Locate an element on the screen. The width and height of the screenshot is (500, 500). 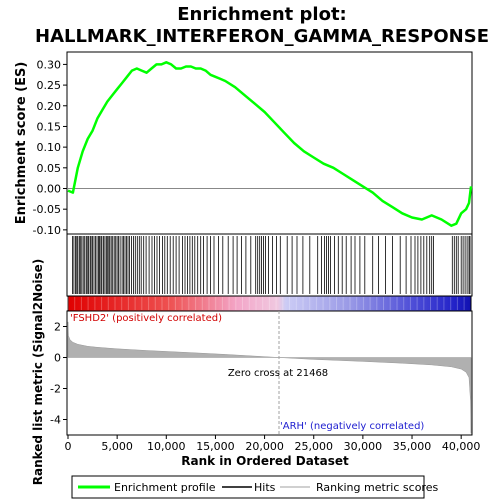
x-tick-label: 5,000 is located at coordinates (117, 446).